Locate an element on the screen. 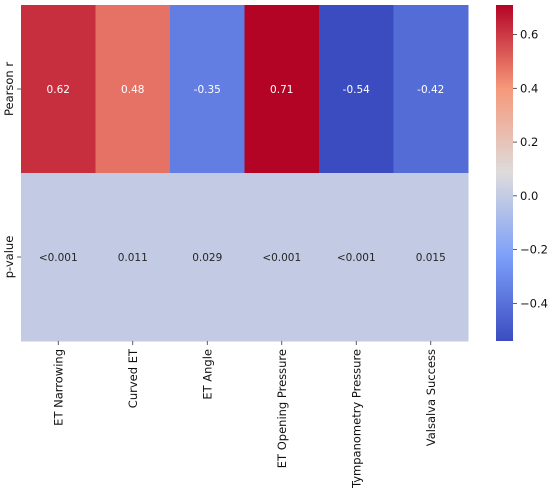  cell-annotation: -0.54 is located at coordinates (356, 90).